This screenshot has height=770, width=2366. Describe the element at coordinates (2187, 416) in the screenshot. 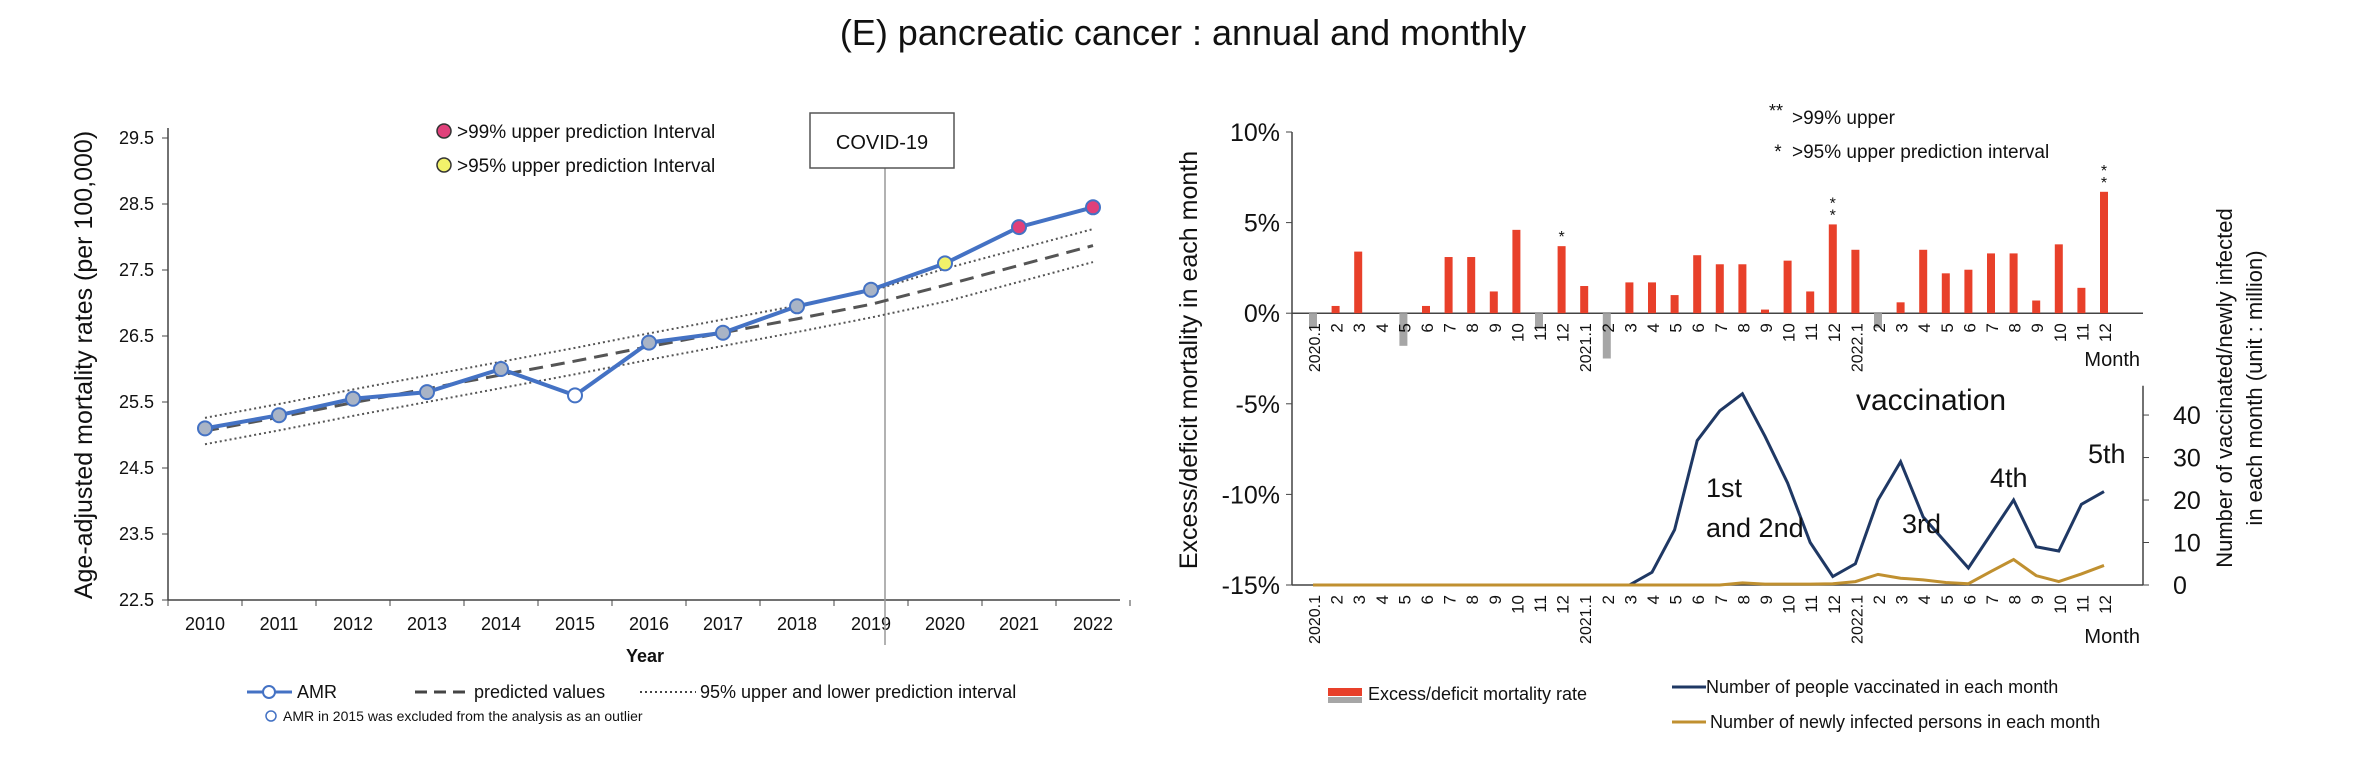

I see `y2-tick-label: 40` at that location.